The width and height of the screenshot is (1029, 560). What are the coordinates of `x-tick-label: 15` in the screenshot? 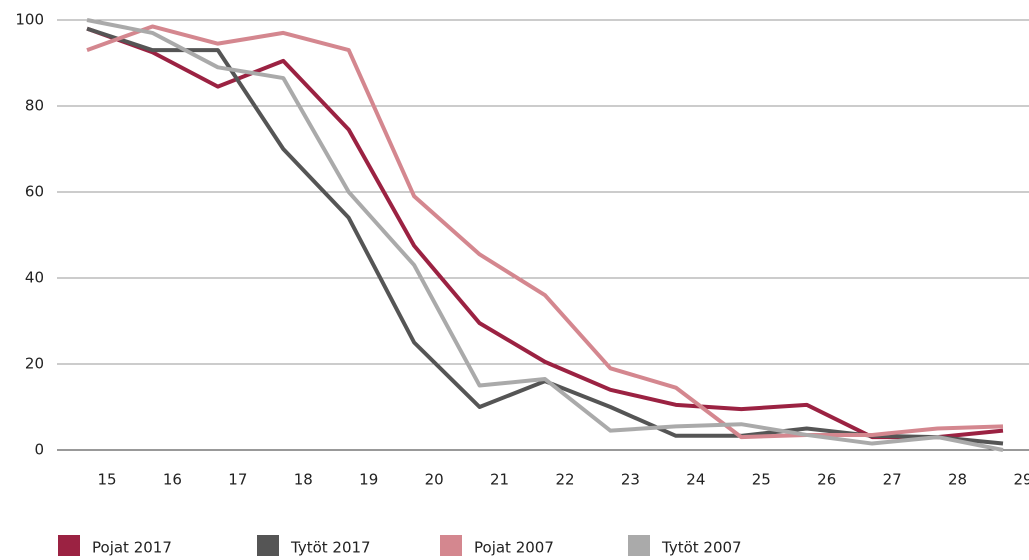 It's located at (106, 480).